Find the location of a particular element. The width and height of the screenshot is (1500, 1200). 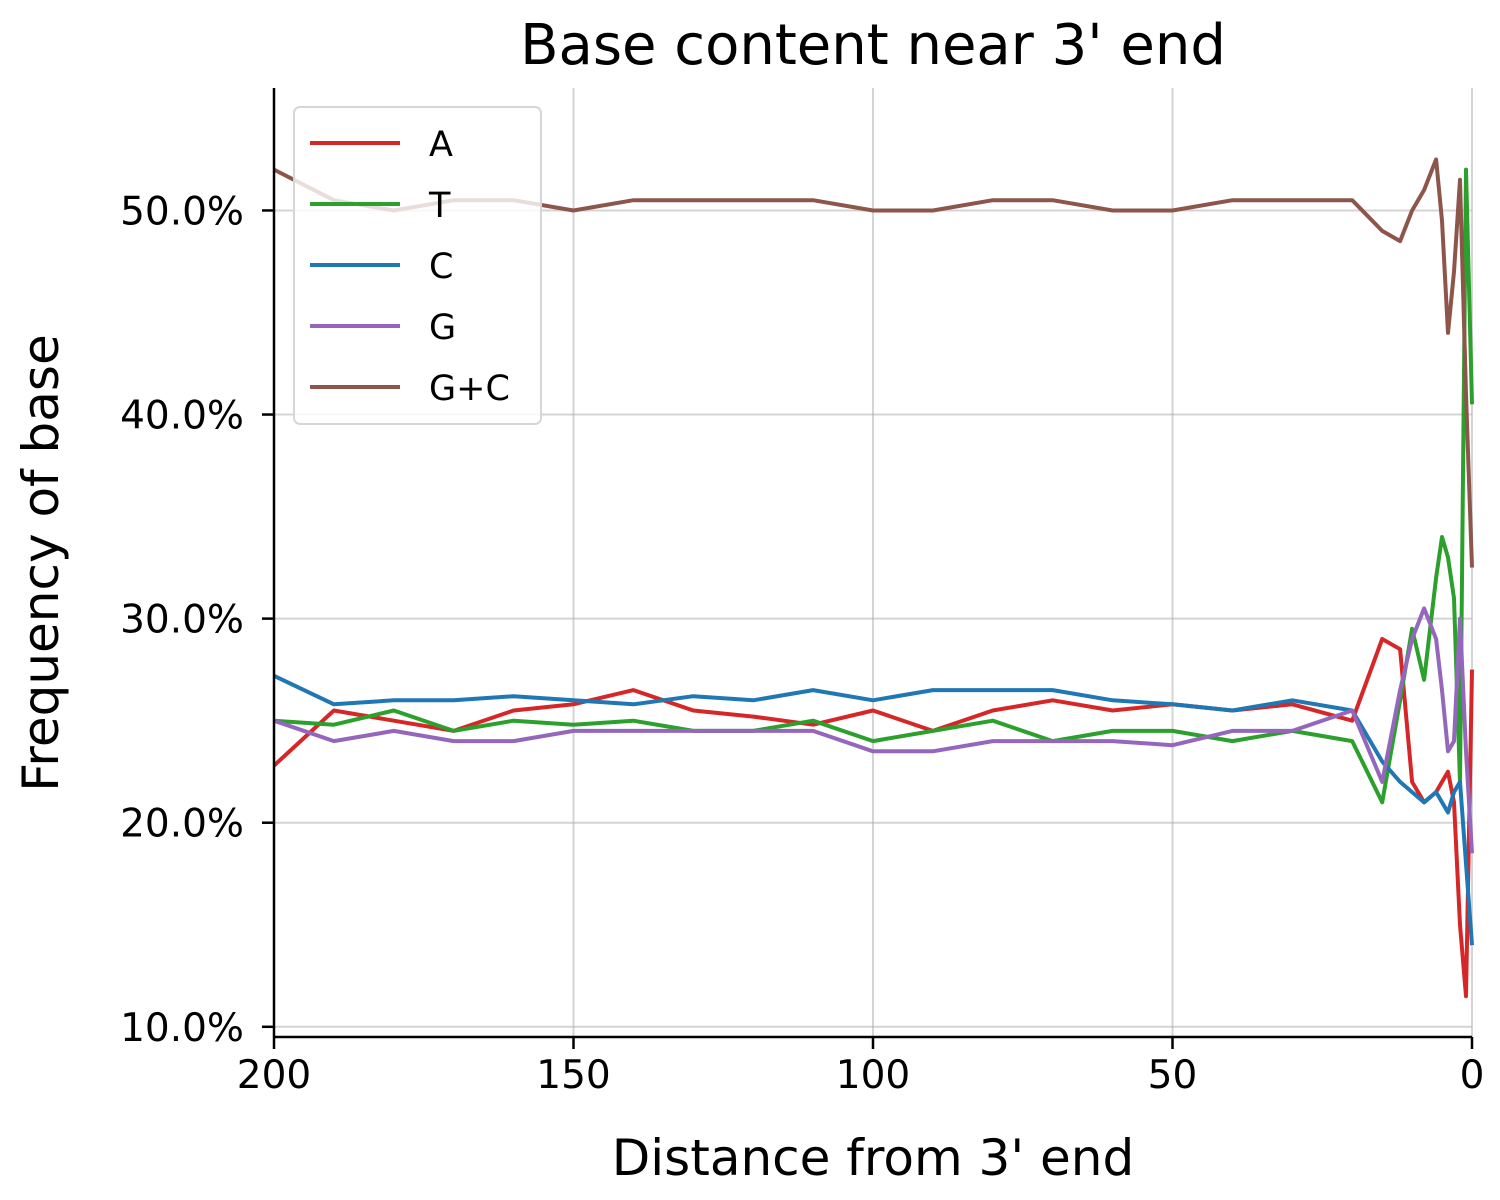

y-tick-label: 30.0% is located at coordinates (182, 620).